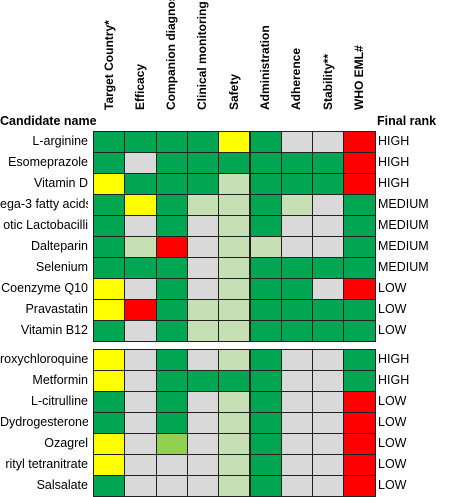 The image size is (474, 497). I want to click on candidate-name: Dalteparin, so click(59, 246).